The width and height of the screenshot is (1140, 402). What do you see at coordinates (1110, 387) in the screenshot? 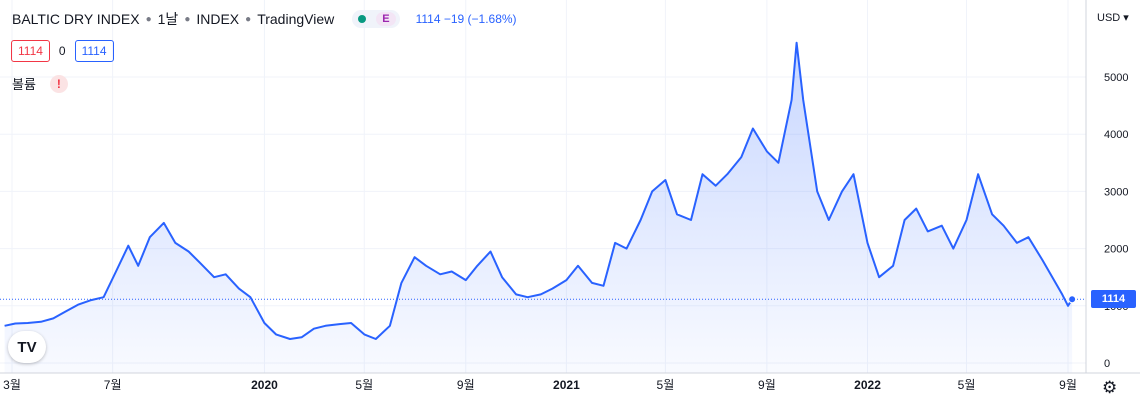
I see `gear-icon: ⚙` at bounding box center [1110, 387].